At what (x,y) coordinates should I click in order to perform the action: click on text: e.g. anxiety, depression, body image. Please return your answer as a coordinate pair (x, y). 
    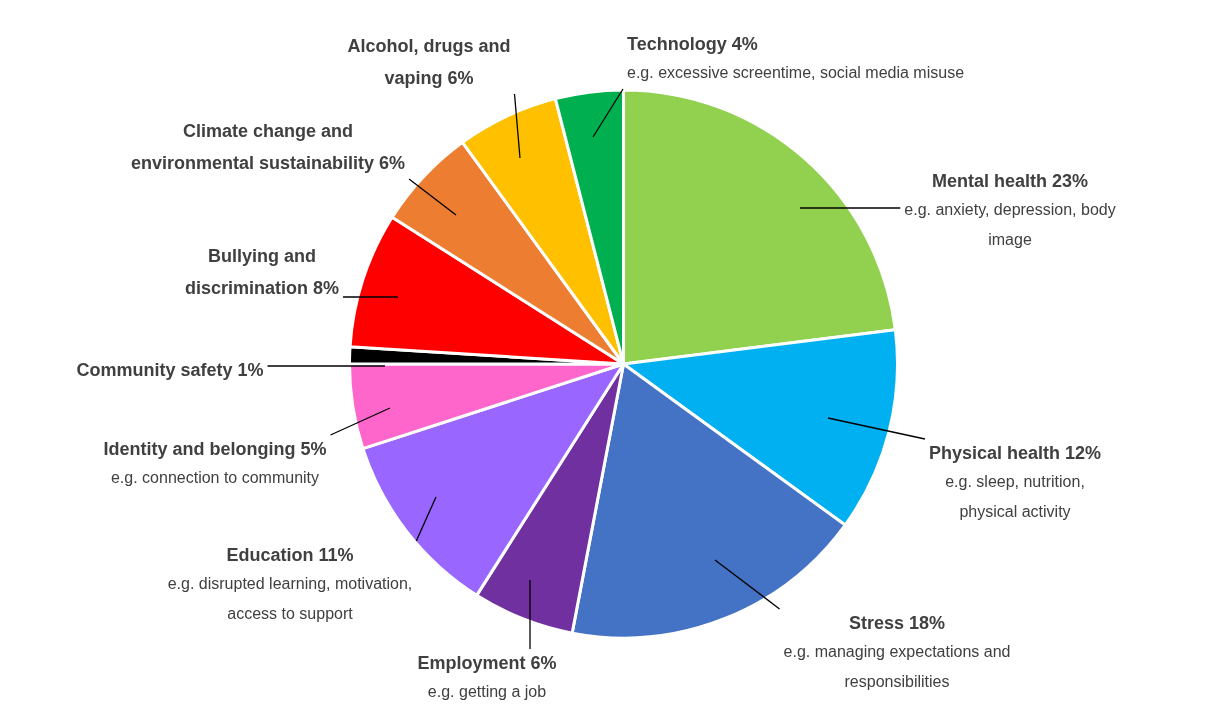
    Looking at the image, I should click on (1010, 225).